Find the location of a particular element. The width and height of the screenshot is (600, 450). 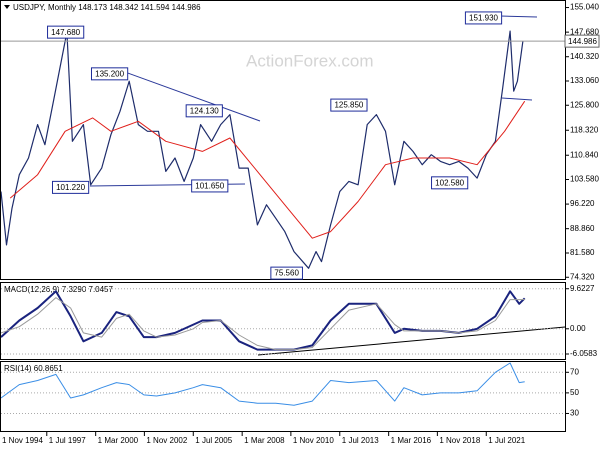

annotation-label: 75.560 is located at coordinates (286, 273).